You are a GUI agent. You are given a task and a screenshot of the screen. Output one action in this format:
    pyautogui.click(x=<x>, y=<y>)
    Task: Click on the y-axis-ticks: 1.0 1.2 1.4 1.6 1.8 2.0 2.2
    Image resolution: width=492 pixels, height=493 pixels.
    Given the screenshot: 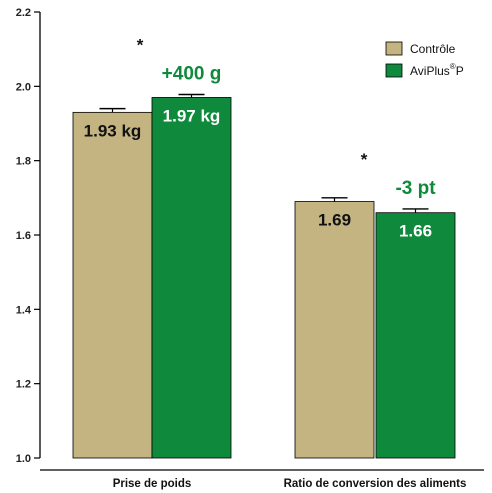 What is the action you would take?
    pyautogui.click(x=28, y=236)
    